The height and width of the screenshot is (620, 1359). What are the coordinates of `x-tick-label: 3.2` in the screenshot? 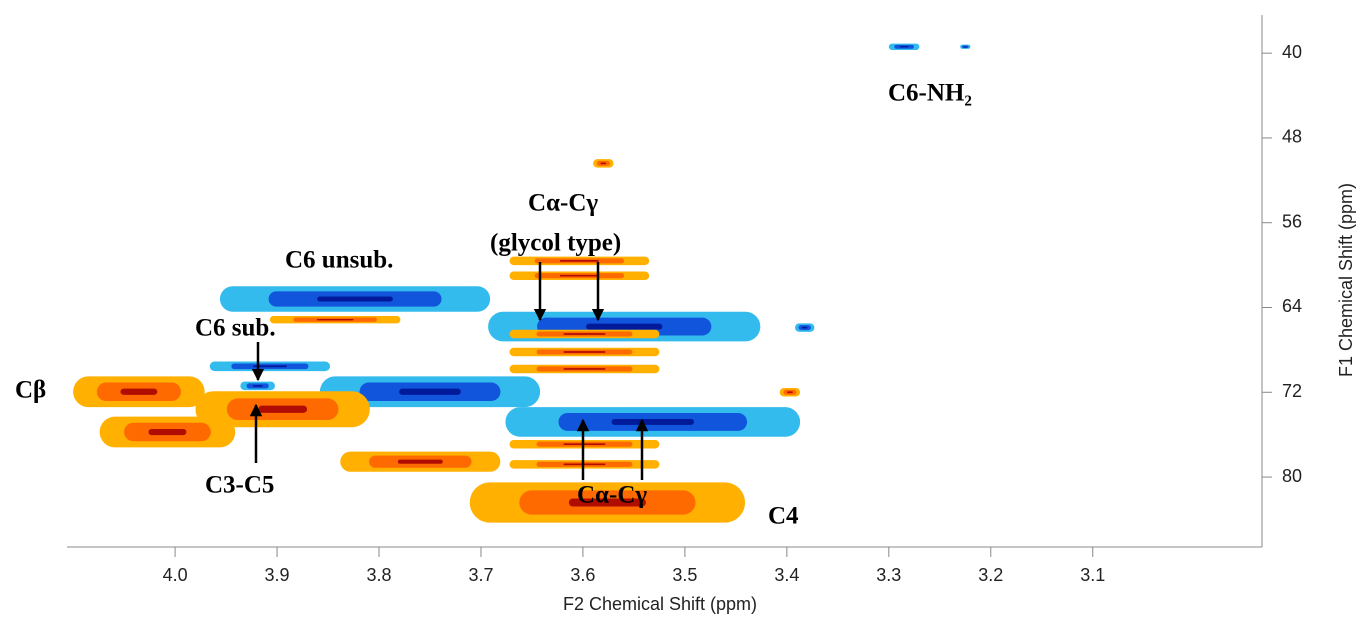 It's located at (990, 575).